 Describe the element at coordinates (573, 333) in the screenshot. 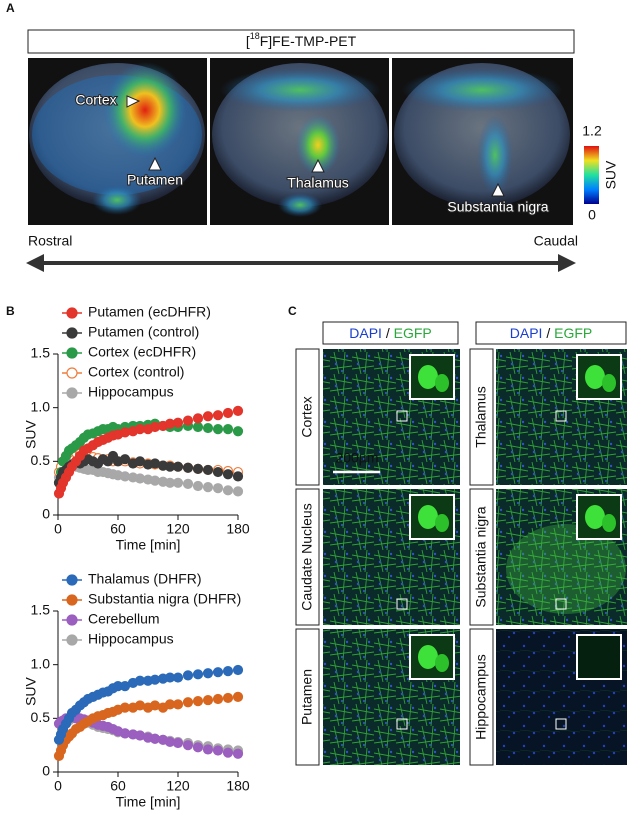

I see `stain-name: EGFP` at that location.